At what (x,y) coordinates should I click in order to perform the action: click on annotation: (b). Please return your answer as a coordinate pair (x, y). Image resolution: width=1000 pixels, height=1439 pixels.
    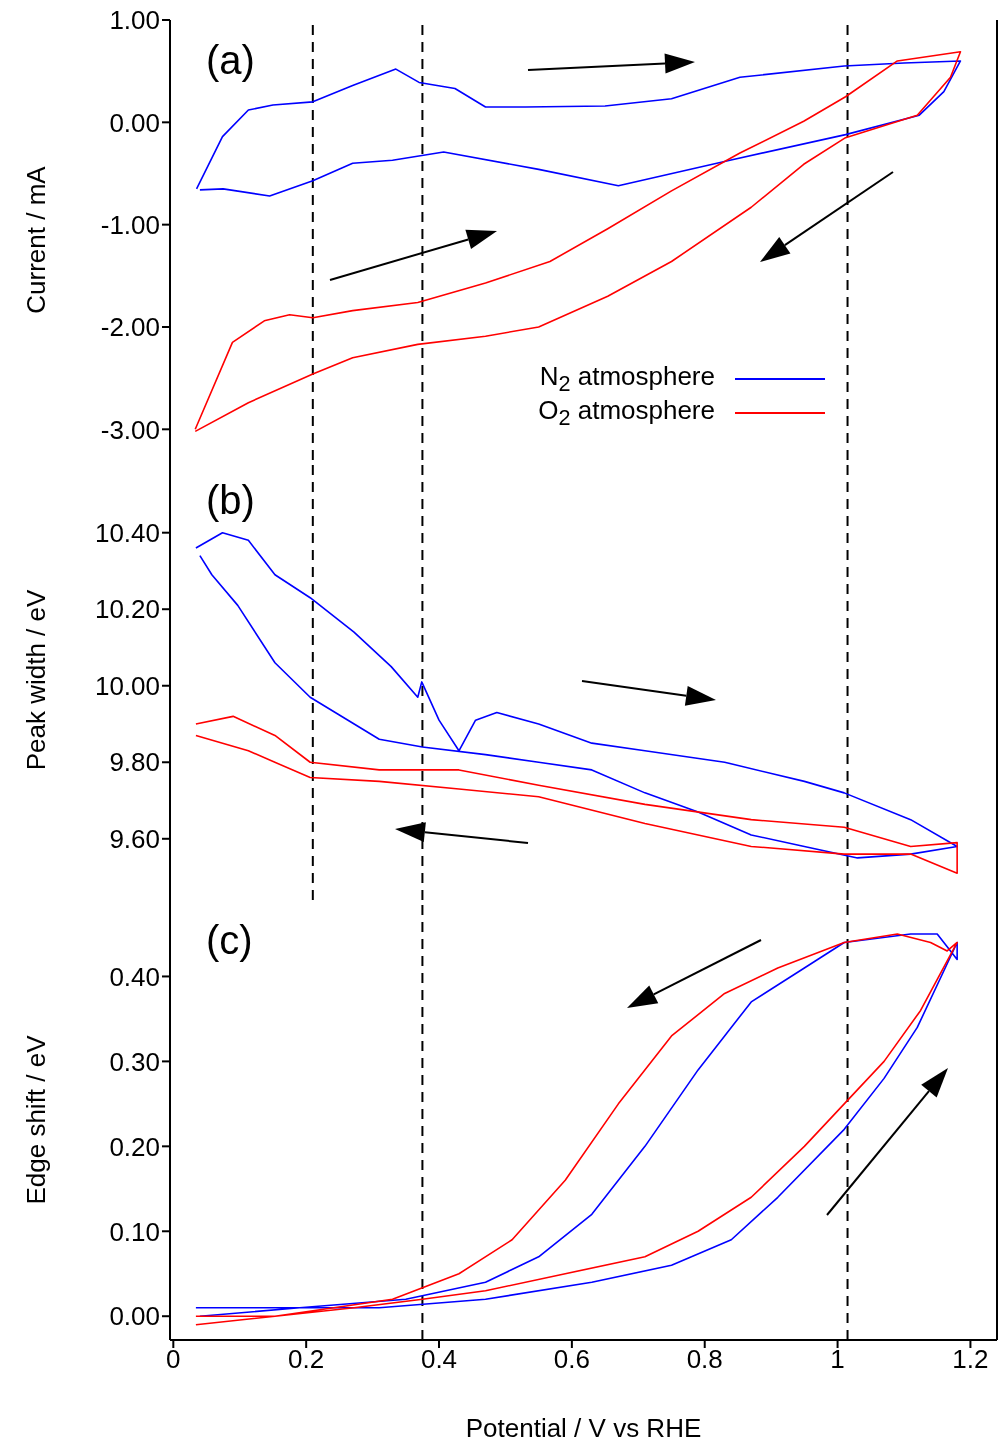
    Looking at the image, I should click on (230, 500).